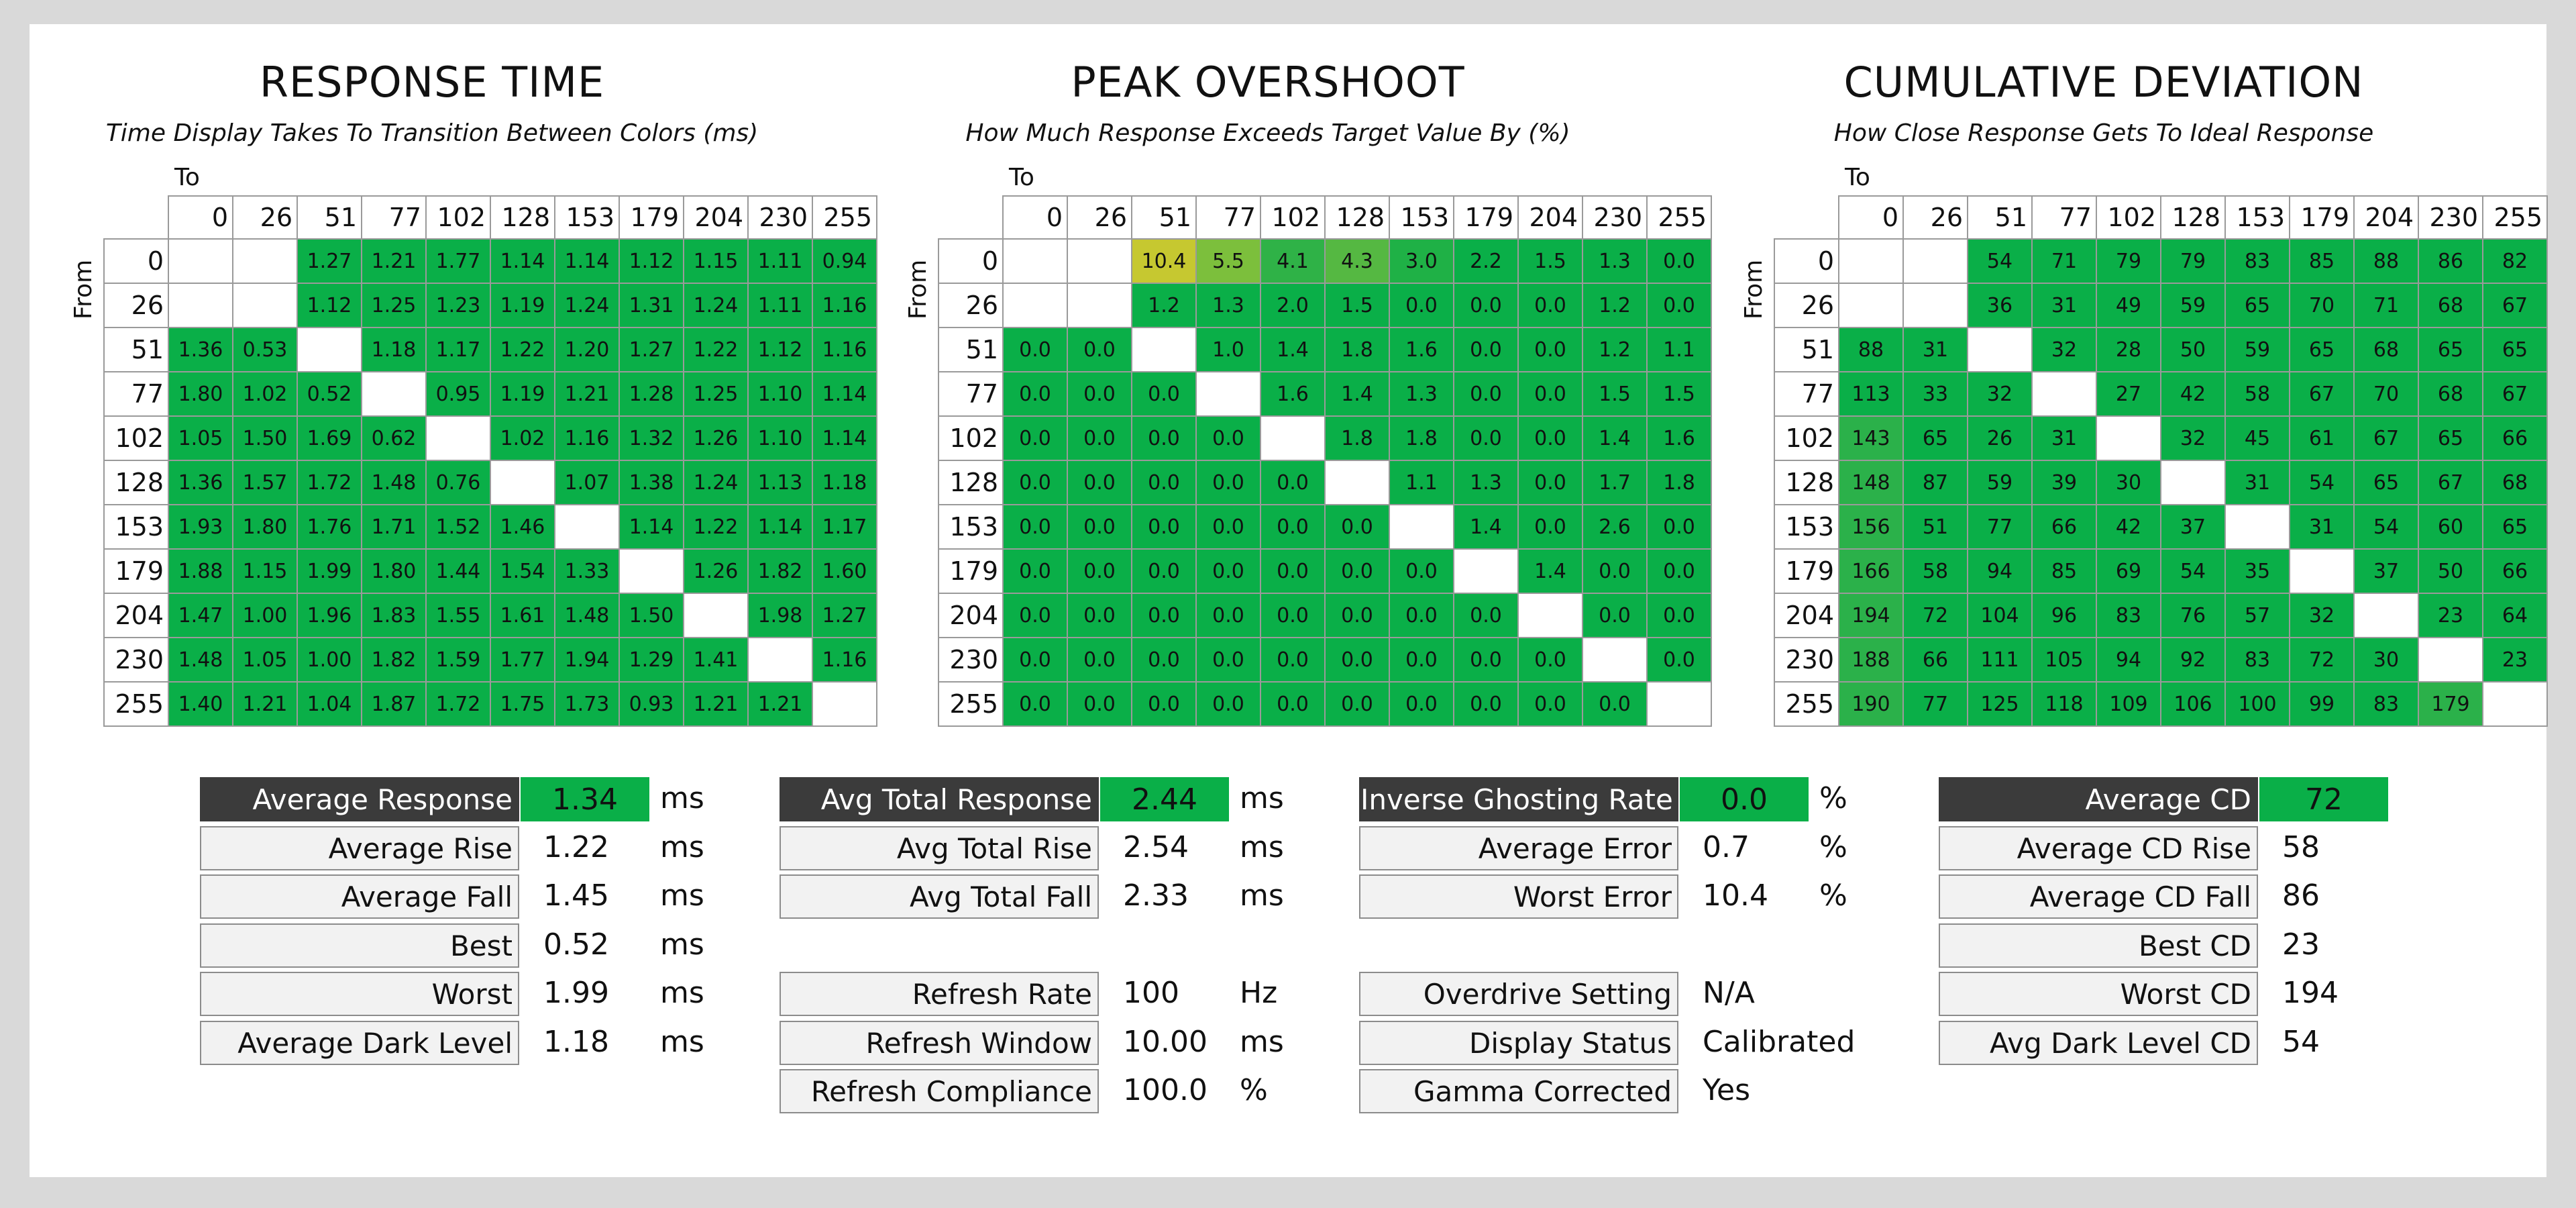 Image resolution: width=2576 pixels, height=1208 pixels. I want to click on heatmap-cell: 1.17, so click(844, 527).